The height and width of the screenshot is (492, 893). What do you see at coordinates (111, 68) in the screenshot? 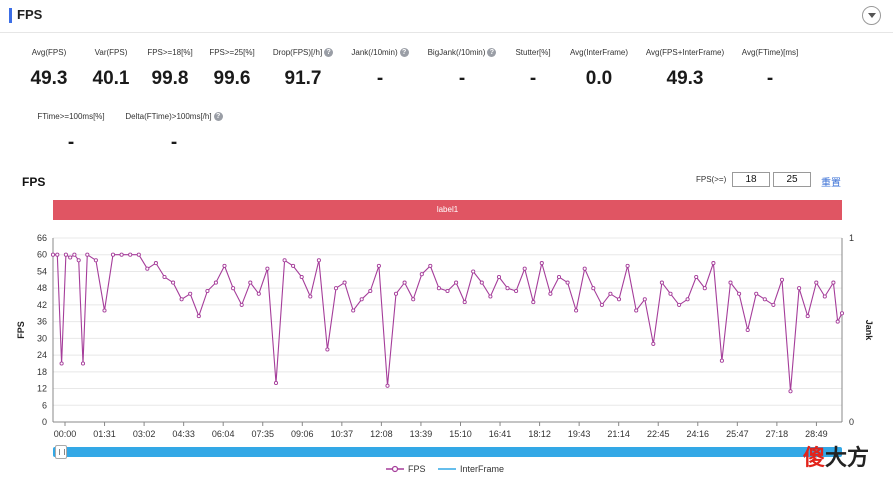
I see `metric-card: Var(FPS) 40.1` at bounding box center [111, 68].